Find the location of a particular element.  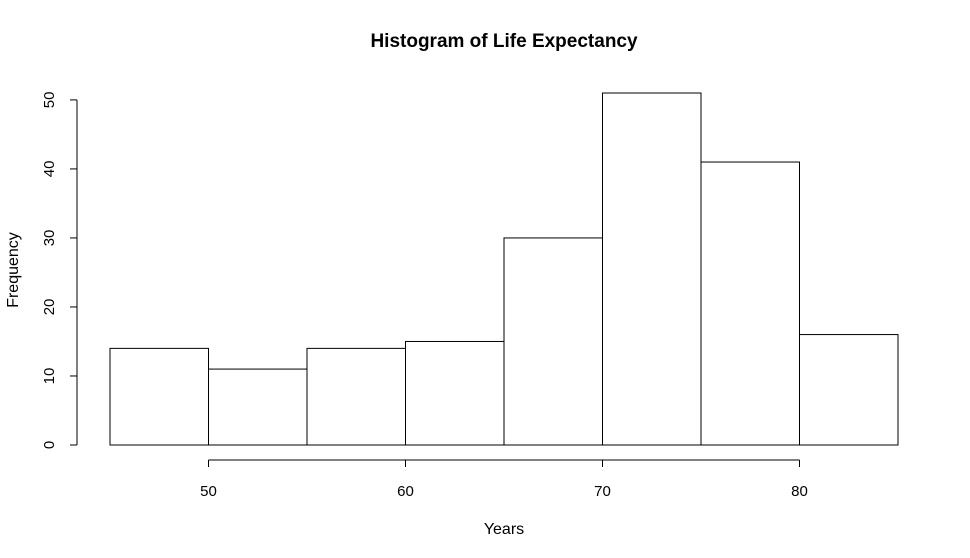

y-tick-label: 30 is located at coordinates (49, 238).